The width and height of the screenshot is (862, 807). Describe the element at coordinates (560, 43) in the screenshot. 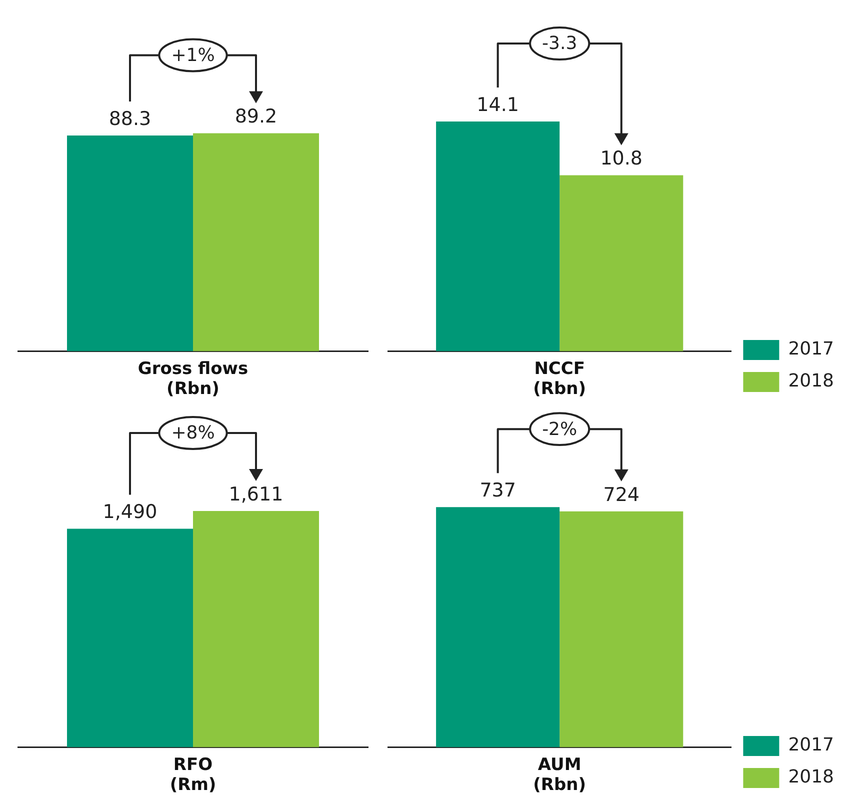

I see `text: -3.3` at that location.